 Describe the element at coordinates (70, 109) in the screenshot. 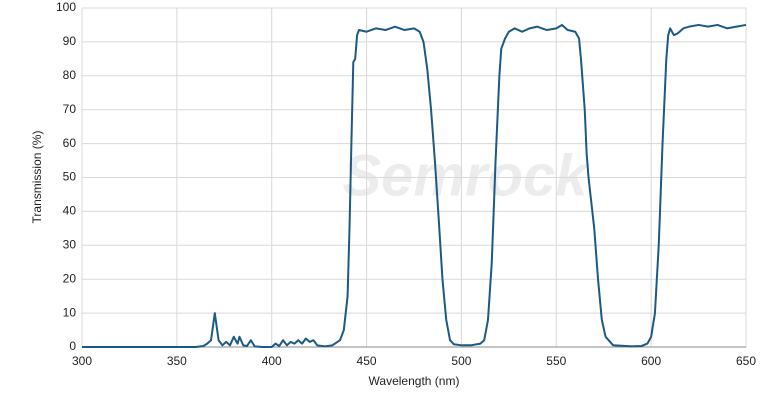

I see `y-tick-label: 70` at that location.